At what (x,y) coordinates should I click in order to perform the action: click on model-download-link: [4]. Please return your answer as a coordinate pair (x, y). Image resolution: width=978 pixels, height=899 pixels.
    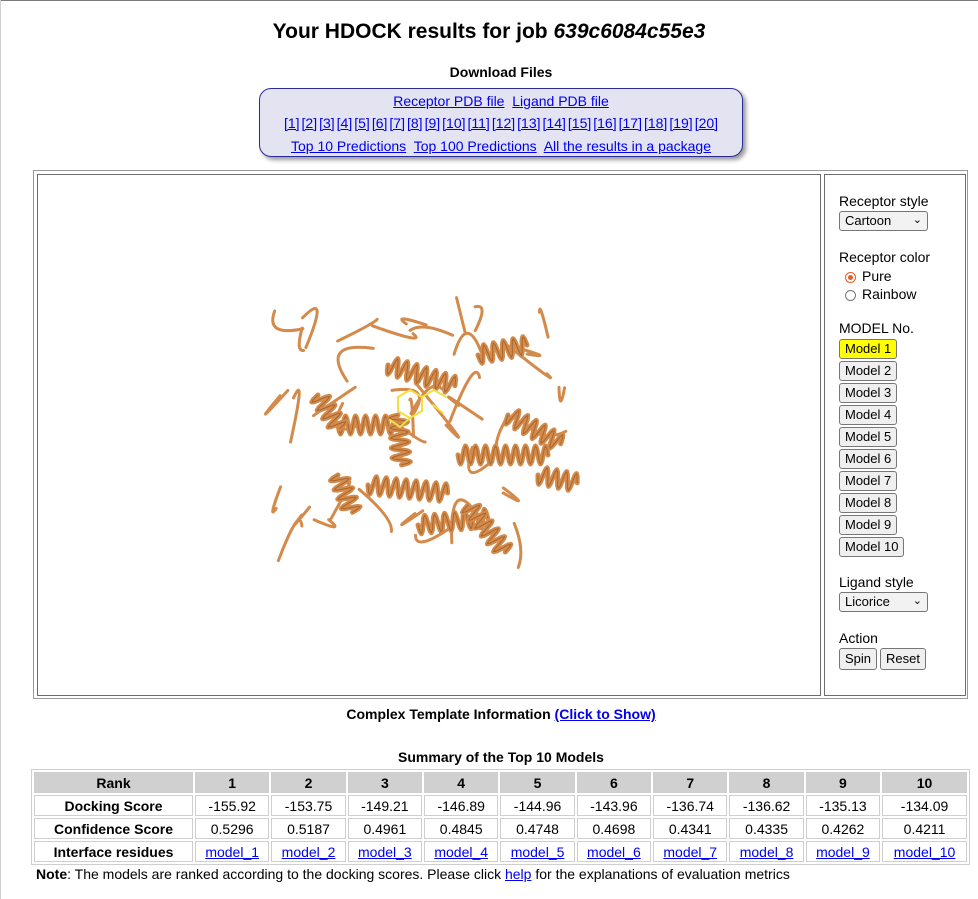
    Looking at the image, I should click on (344, 123).